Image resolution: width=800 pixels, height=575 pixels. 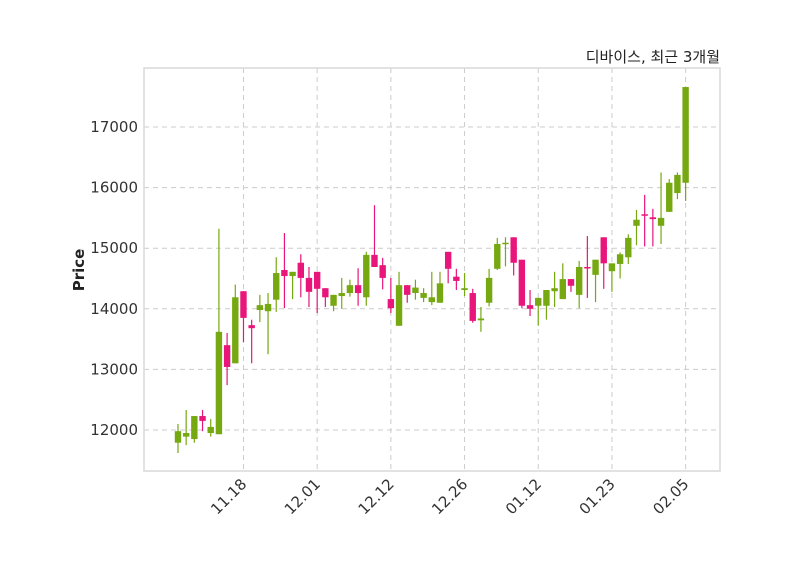 I want to click on x-tick-label: 02.05, so click(x=670, y=496).